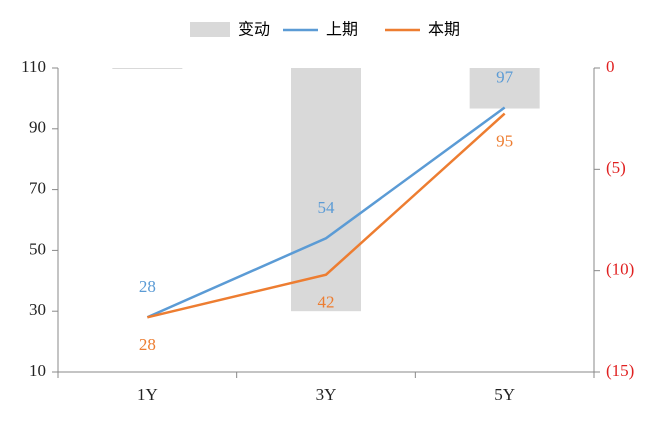 The width and height of the screenshot is (652, 426). What do you see at coordinates (504, 141) in the screenshot?
I see `data-label: 95` at bounding box center [504, 141].